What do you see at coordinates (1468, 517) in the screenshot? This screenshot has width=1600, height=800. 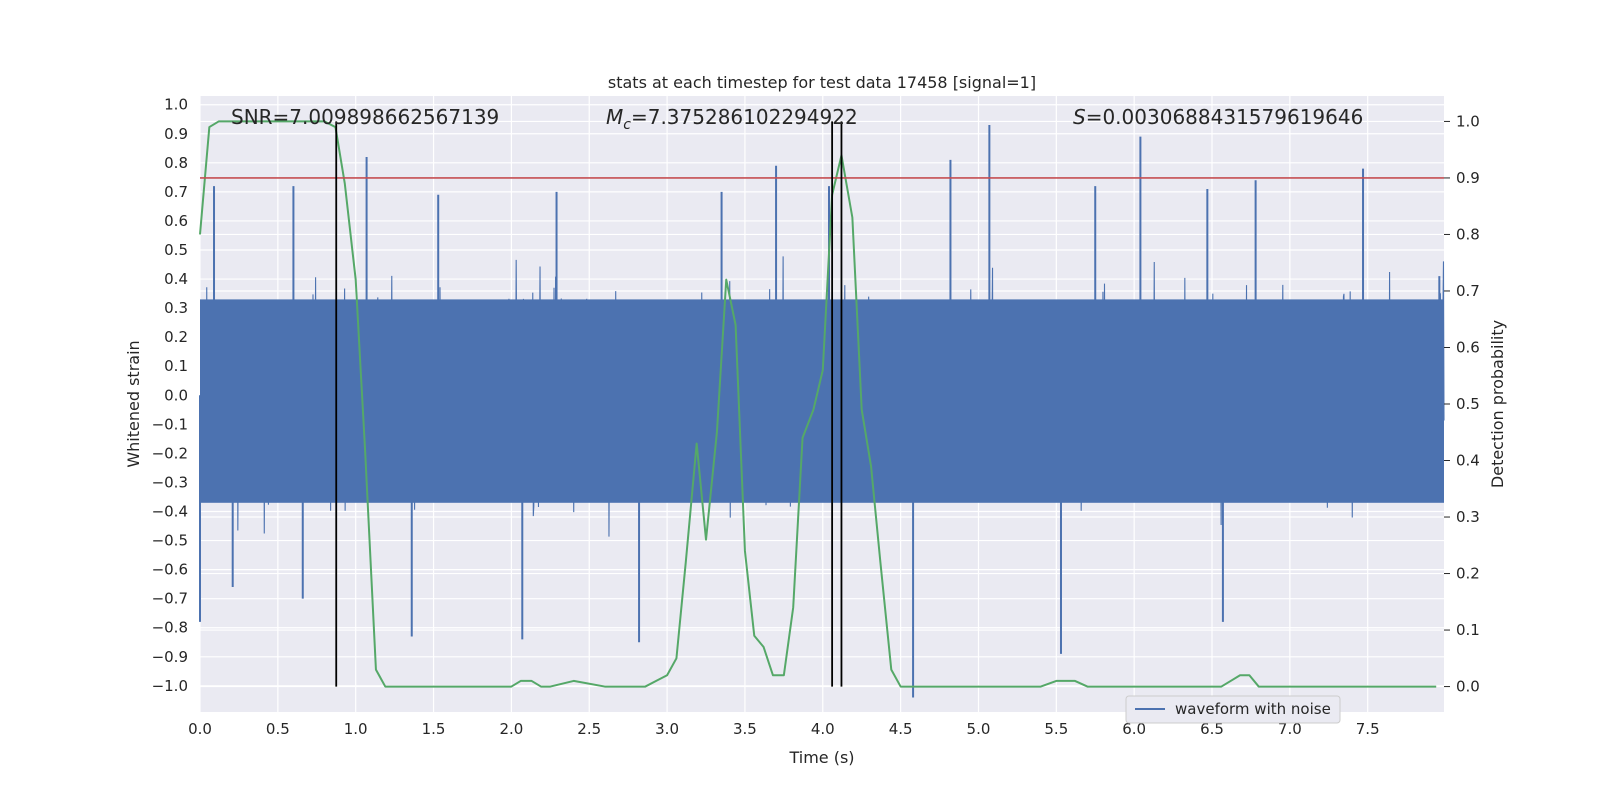 I see `y-tick-label-right: 0.3` at bounding box center [1468, 517].